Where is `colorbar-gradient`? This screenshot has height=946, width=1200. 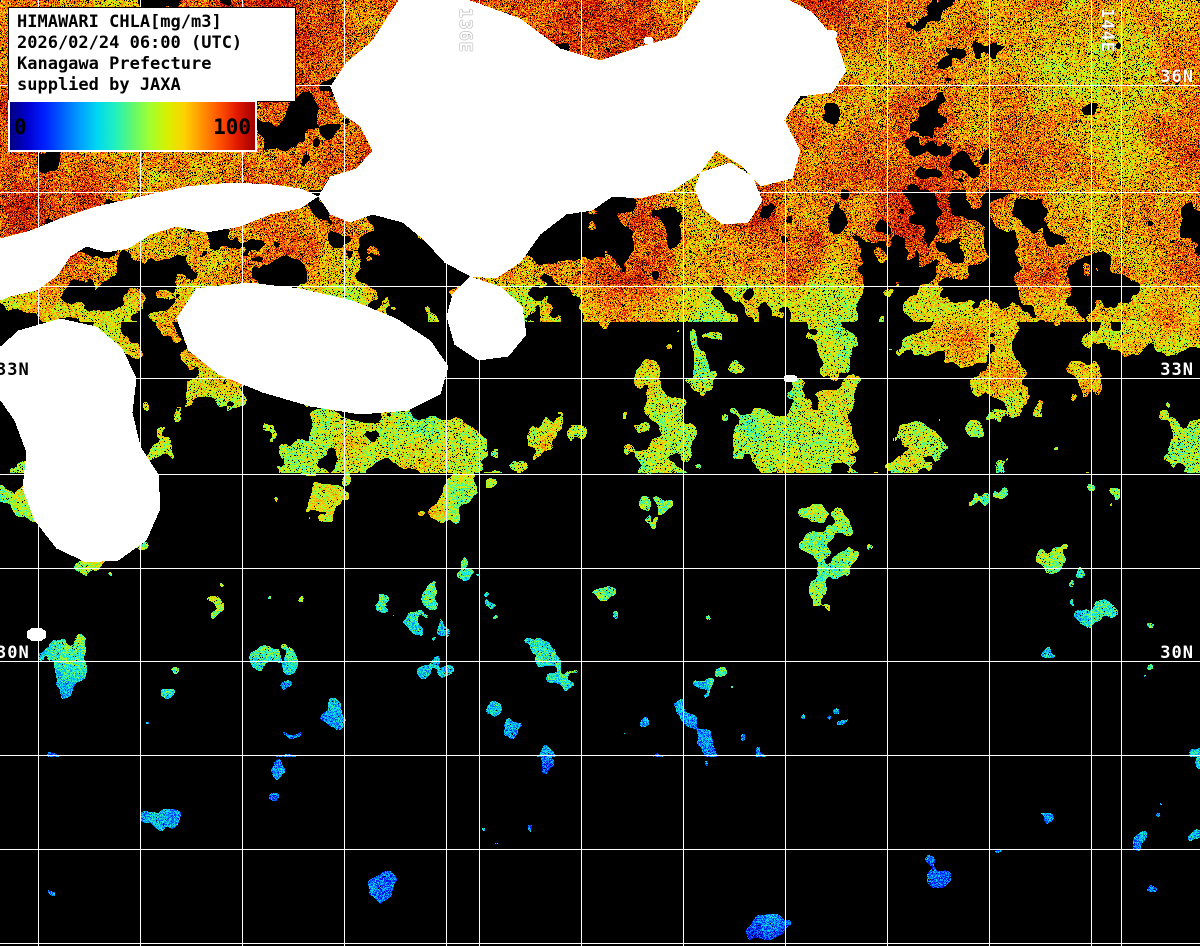
colorbar-gradient is located at coordinates (132, 126).